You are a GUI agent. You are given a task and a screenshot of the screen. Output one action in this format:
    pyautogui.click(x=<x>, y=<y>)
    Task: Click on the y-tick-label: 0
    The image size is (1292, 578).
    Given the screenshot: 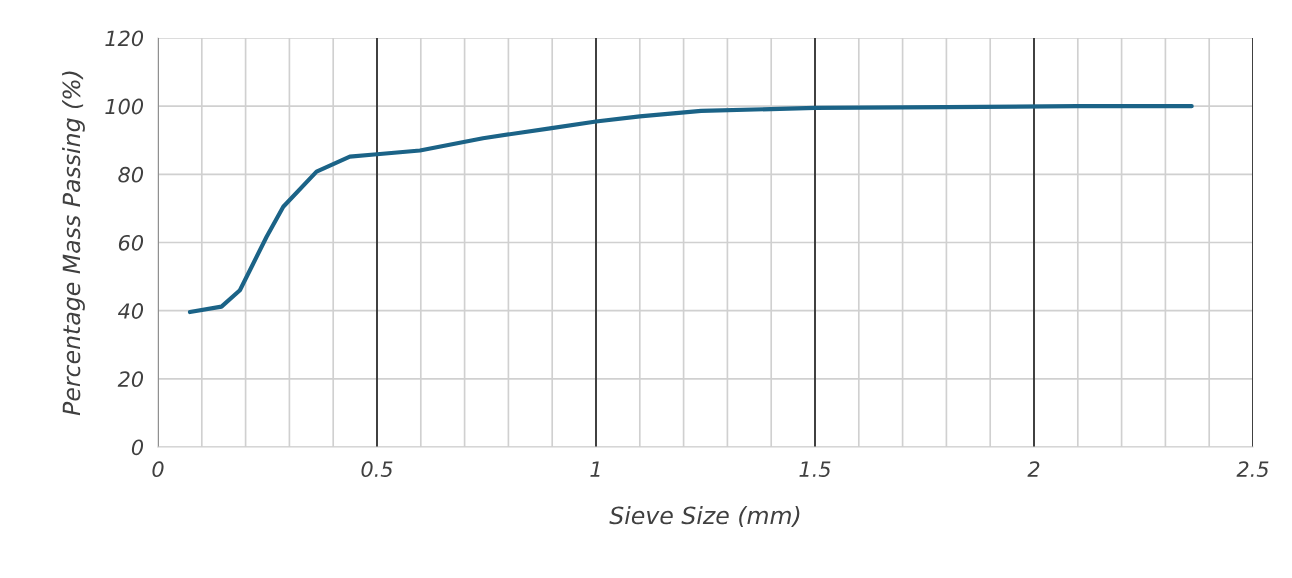 What is the action you would take?
    pyautogui.click(x=137, y=447)
    